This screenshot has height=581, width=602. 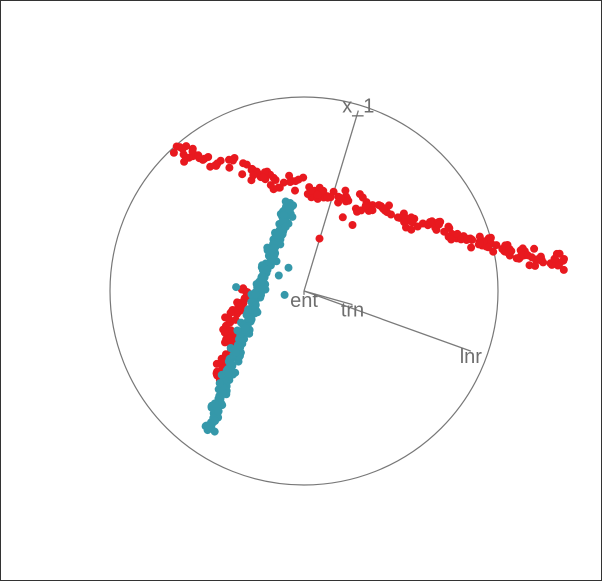 I want to click on axis-label-trn: trn, so click(x=352, y=311).